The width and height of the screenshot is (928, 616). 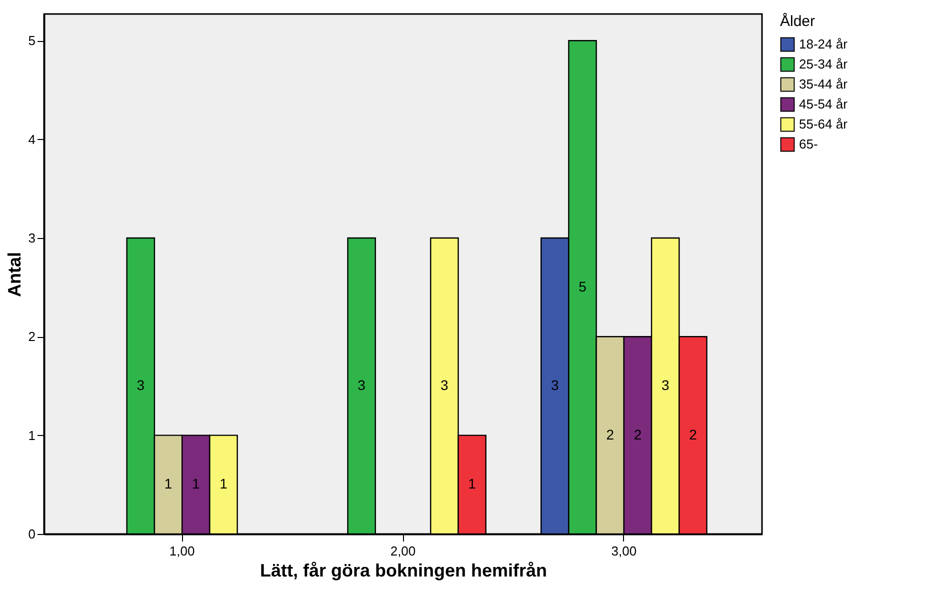 I want to click on x-tick-label: 1,00, so click(x=182, y=551).